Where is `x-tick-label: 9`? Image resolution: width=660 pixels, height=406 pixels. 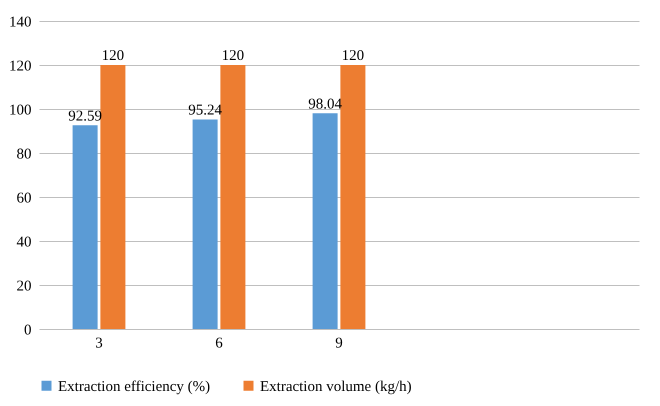
x-tick-label: 9 is located at coordinates (339, 344).